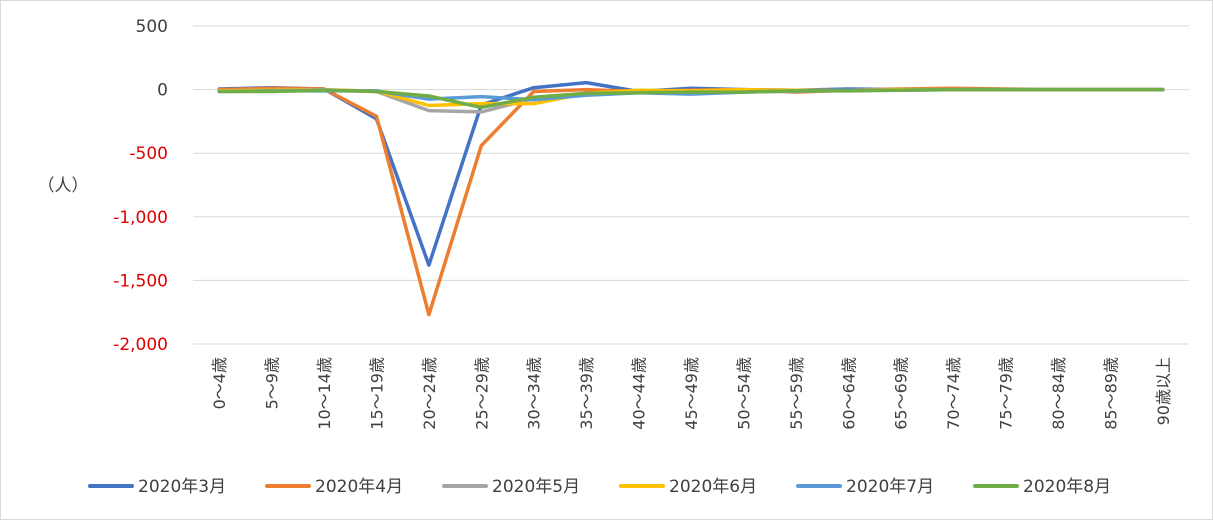  I want to click on y-tick-label: -500, so click(148, 154).